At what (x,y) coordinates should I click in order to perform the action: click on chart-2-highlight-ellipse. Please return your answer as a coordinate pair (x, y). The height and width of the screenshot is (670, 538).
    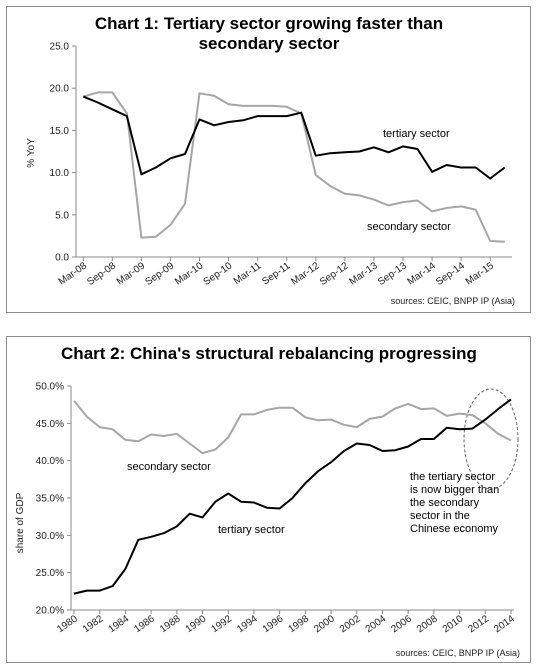
    Looking at the image, I should click on (491, 439).